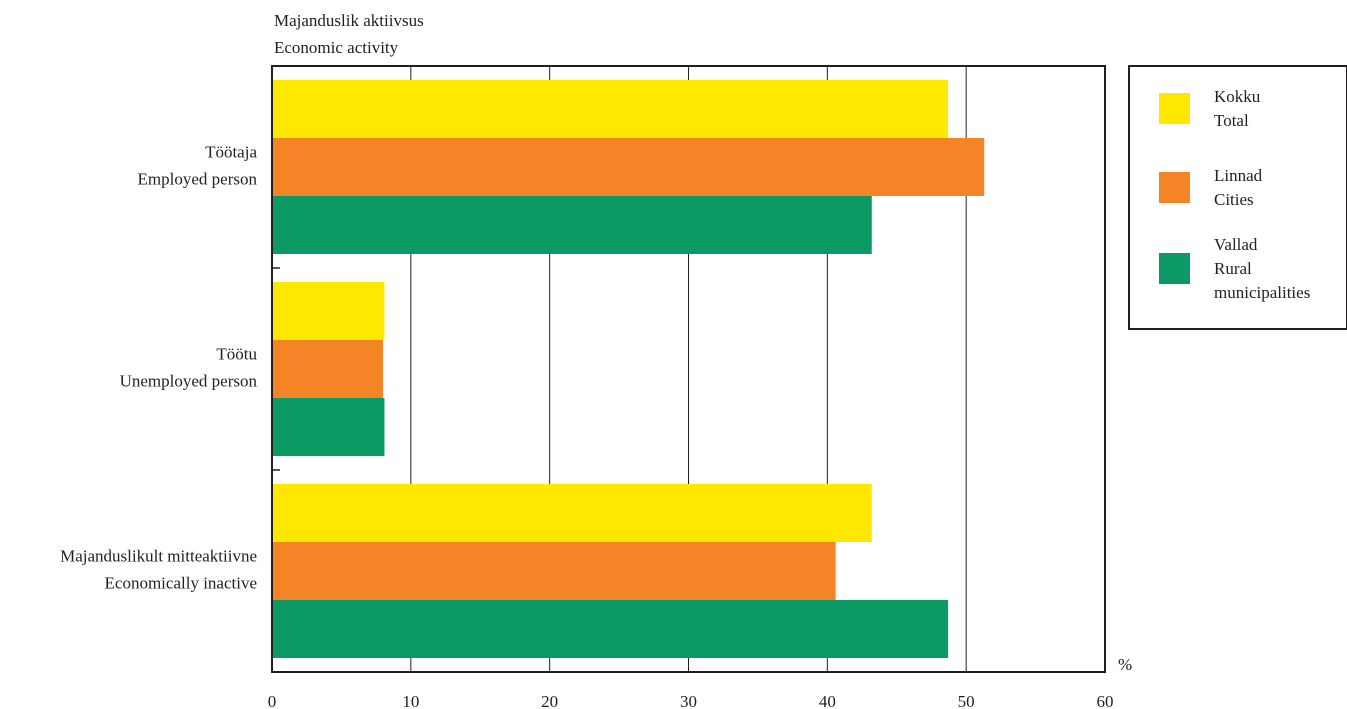 This screenshot has height=709, width=1347. Describe the element at coordinates (349, 20) in the screenshot. I see `y-axis-title-line-1: Majanduslik aktiivsus` at that location.